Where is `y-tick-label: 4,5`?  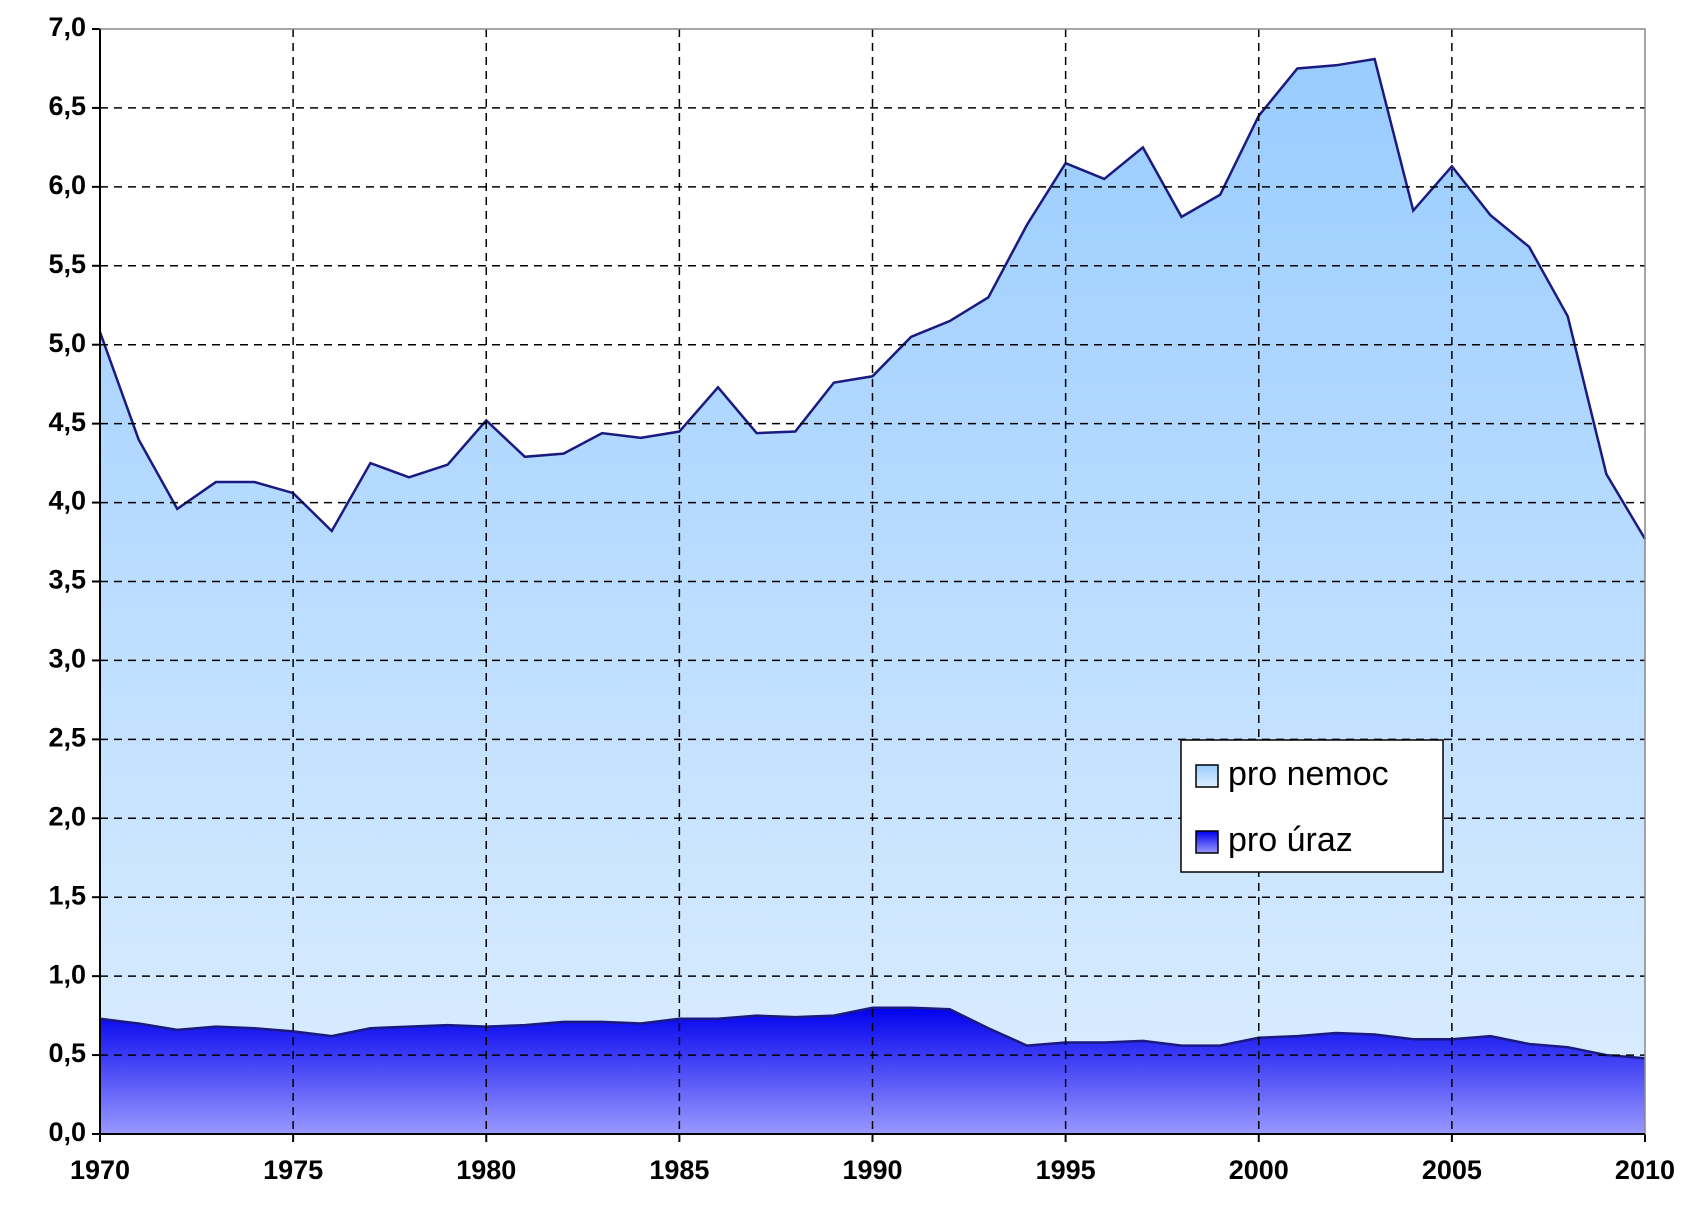
y-tick-label: 4,5 is located at coordinates (67, 422).